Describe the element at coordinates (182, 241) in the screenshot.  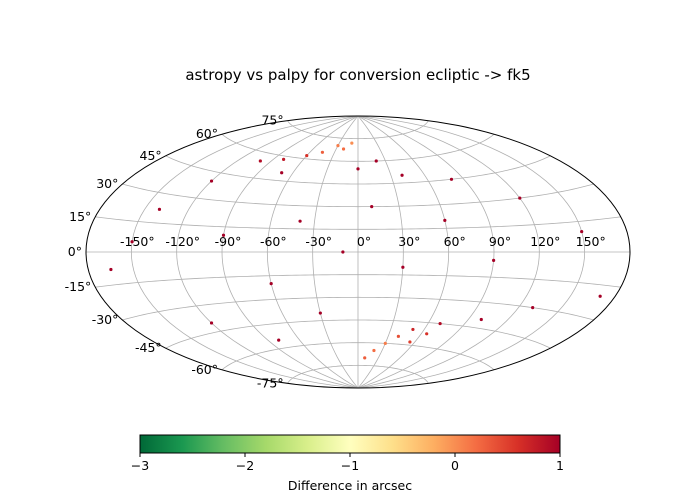
I see `longitude-tick-label: -120°` at that location.